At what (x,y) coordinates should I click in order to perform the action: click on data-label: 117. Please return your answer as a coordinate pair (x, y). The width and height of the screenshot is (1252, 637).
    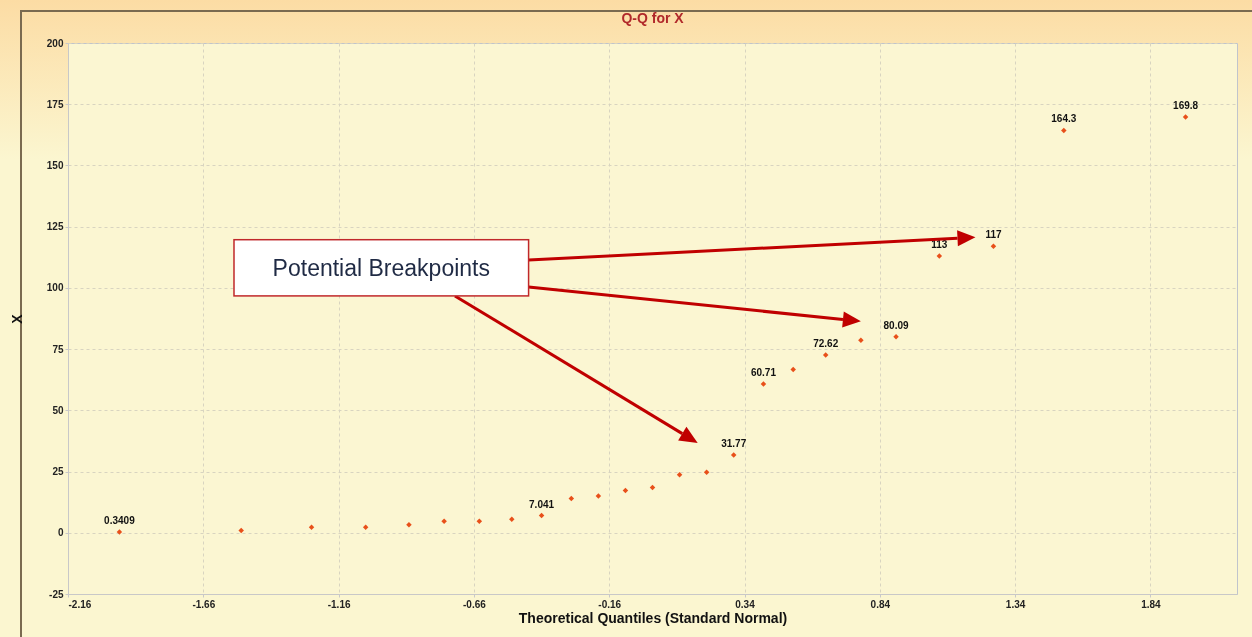
    Looking at the image, I should click on (993, 235).